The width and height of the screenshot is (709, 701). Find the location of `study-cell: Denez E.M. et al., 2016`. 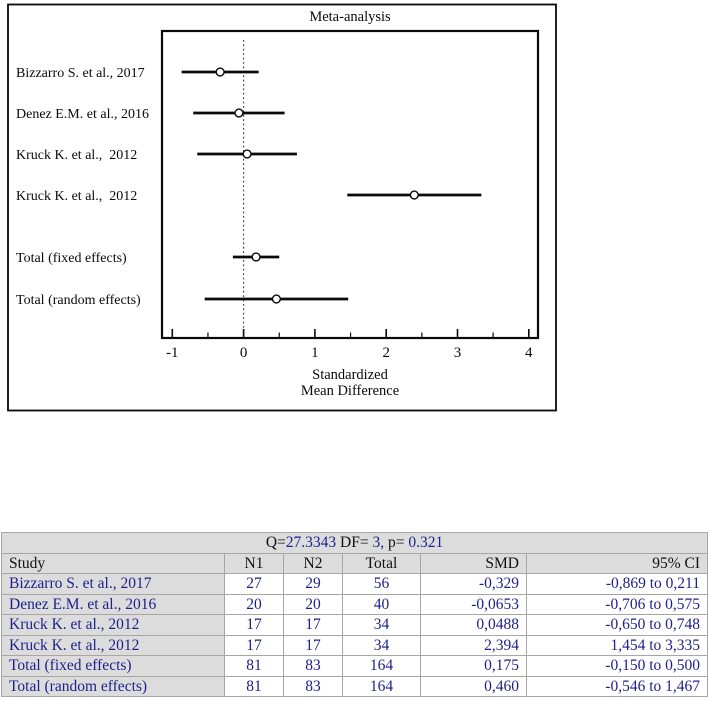

study-cell: Denez E.M. et al., 2016 is located at coordinates (113, 604).